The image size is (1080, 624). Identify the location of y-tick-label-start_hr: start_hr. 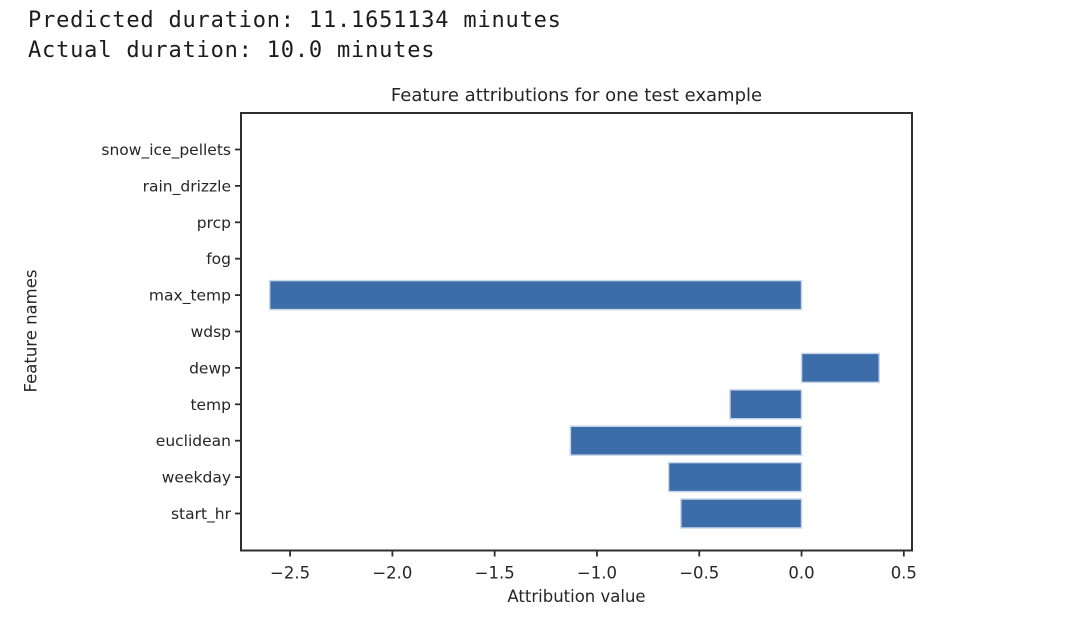
(201, 514).